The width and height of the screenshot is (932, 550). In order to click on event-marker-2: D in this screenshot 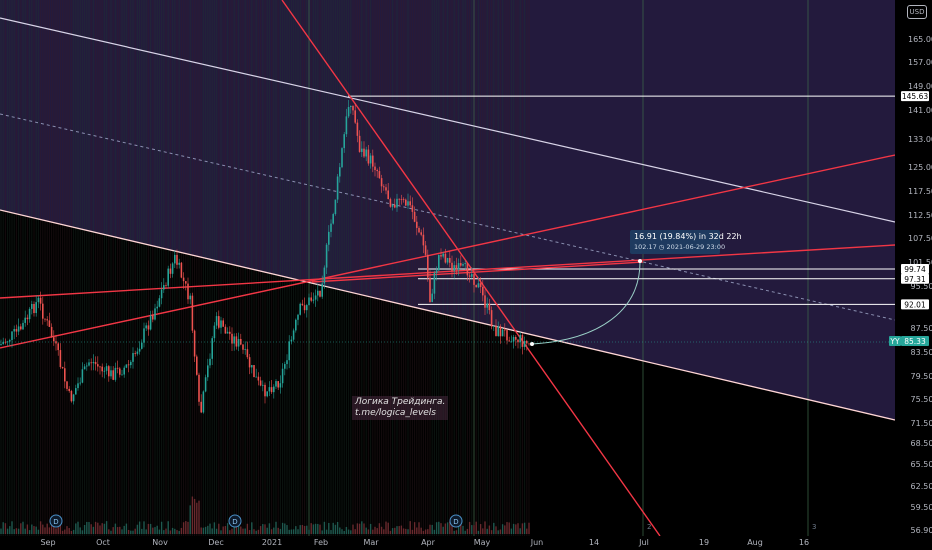, I will do `click(235, 521)`.